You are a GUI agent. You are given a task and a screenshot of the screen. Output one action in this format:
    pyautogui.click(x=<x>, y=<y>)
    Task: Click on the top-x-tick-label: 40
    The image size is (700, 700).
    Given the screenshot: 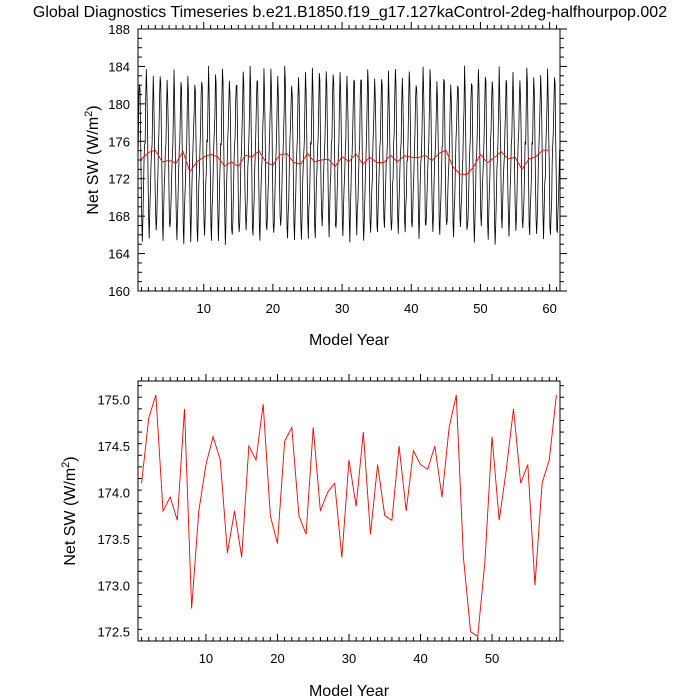 What is the action you would take?
    pyautogui.click(x=411, y=308)
    